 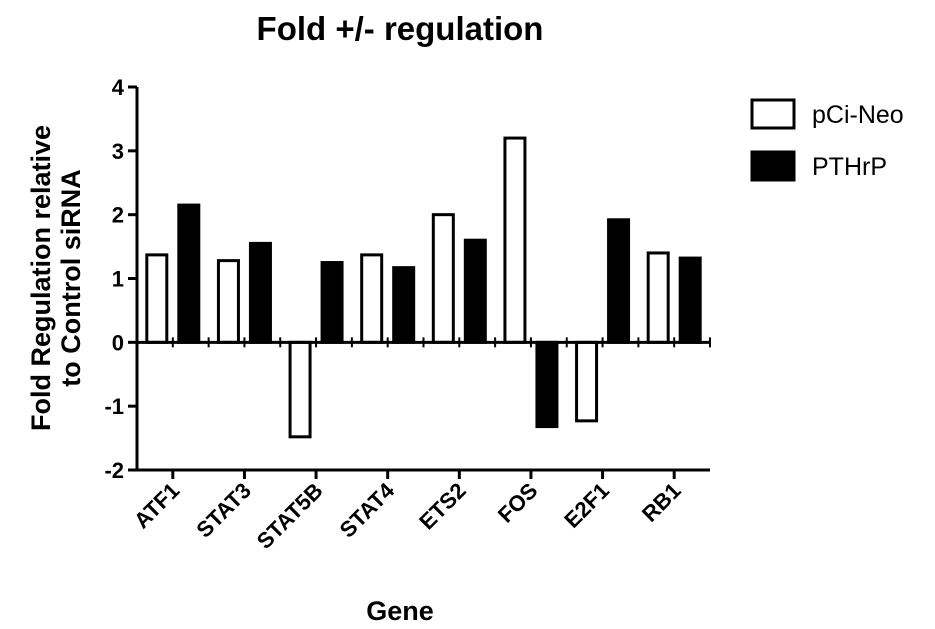 What do you see at coordinates (118, 151) in the screenshot?
I see `y-tick-label: 3` at bounding box center [118, 151].